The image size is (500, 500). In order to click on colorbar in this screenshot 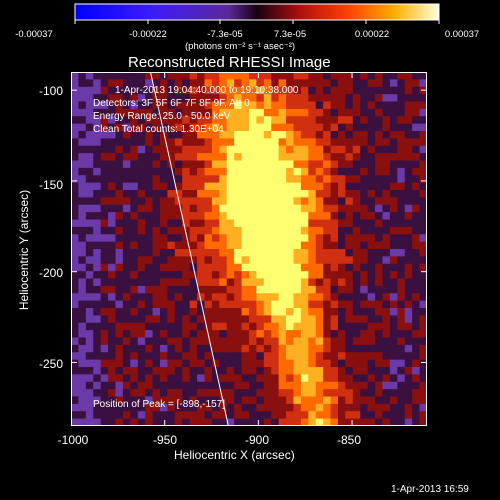, I will do `click(257, 13)`.